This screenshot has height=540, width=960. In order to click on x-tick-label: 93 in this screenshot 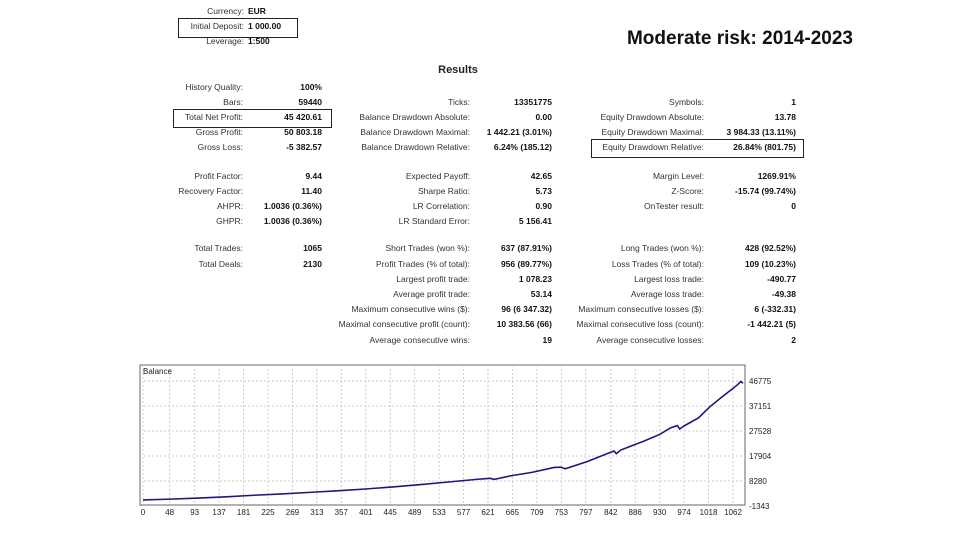, I will do `click(194, 512)`.